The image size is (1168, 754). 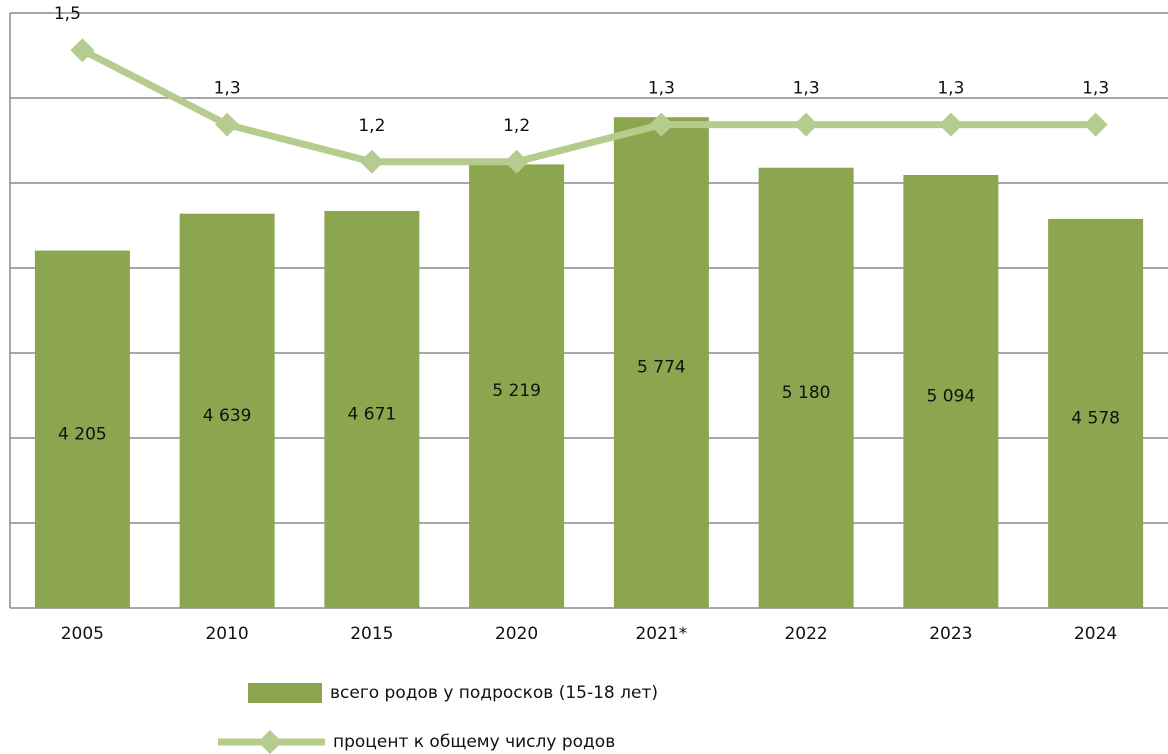 I want to click on data-label: 5 094, so click(x=951, y=397).